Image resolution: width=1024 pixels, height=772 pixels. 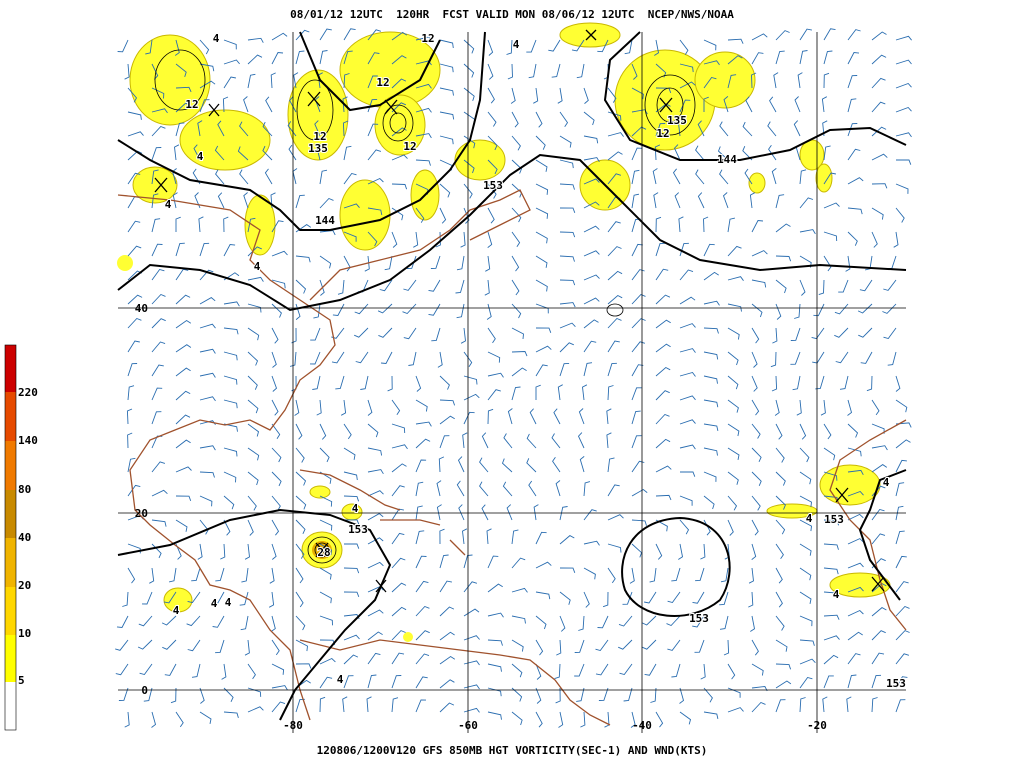 I want to click on height-contour, so click(x=755, y=96).